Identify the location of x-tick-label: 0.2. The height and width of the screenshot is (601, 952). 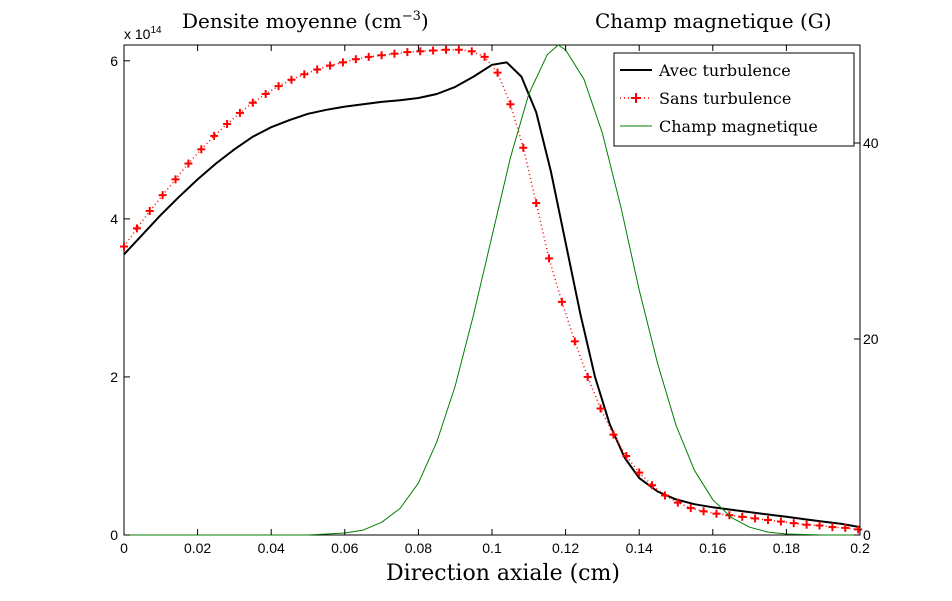
(860, 548).